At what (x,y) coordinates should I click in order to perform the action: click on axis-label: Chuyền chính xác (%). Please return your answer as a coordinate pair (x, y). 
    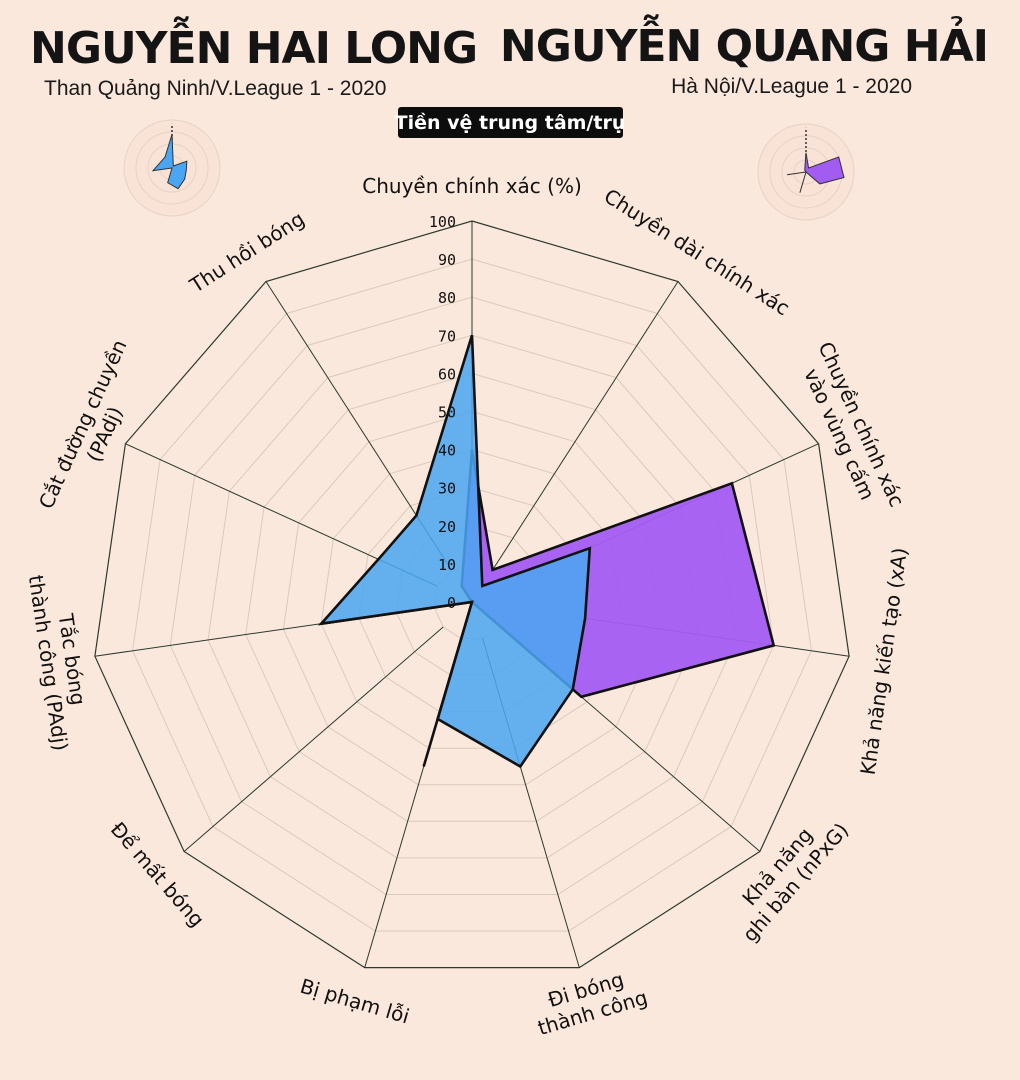
    Looking at the image, I should click on (471, 186).